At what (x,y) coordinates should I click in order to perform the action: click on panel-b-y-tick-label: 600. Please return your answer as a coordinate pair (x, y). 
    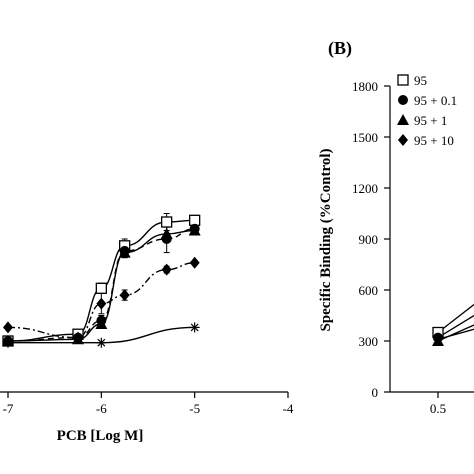
    Looking at the image, I should click on (369, 290).